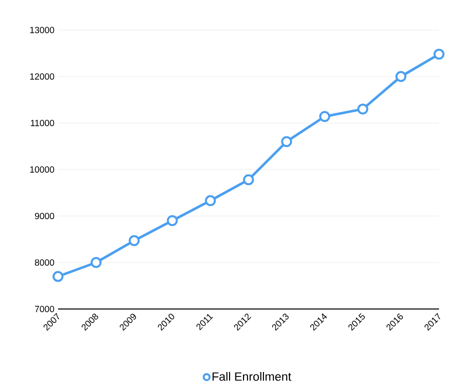  I want to click on y-tick-label: 10000, so click(42, 169).